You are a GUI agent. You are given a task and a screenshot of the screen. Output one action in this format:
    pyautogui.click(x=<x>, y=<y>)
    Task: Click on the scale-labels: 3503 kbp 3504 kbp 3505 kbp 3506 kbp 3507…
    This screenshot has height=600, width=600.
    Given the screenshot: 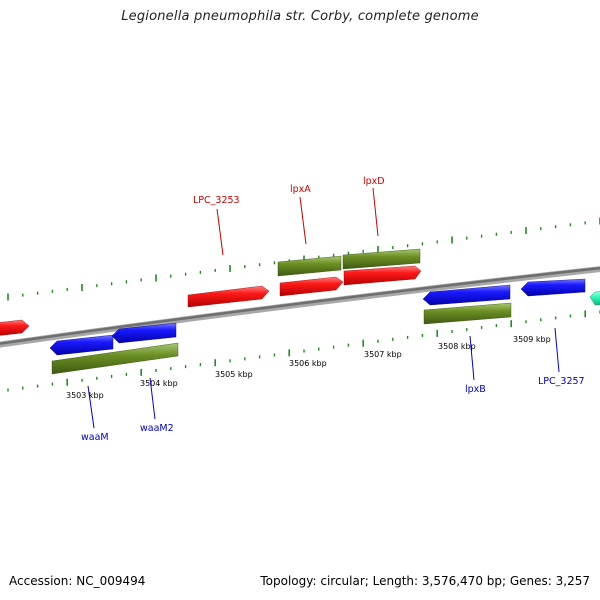 What is the action you would take?
    pyautogui.click(x=308, y=367)
    